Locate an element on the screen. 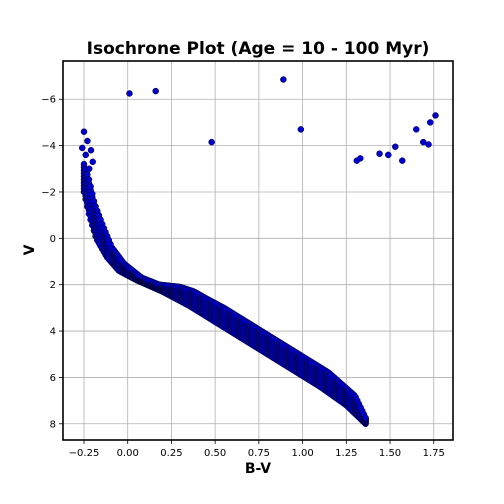 This screenshot has height=504, width=504. y-tick-label: −6 is located at coordinates (48, 100).